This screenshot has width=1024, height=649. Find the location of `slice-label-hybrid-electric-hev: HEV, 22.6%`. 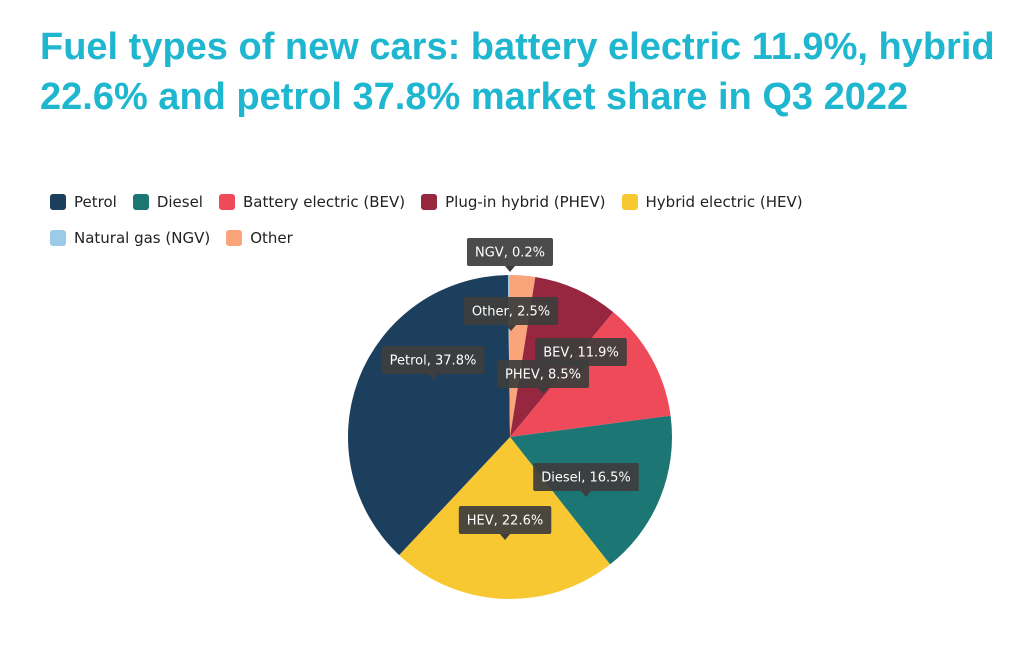

slice-label-hybrid-electric-hev: HEV, 22.6% is located at coordinates (505, 523).